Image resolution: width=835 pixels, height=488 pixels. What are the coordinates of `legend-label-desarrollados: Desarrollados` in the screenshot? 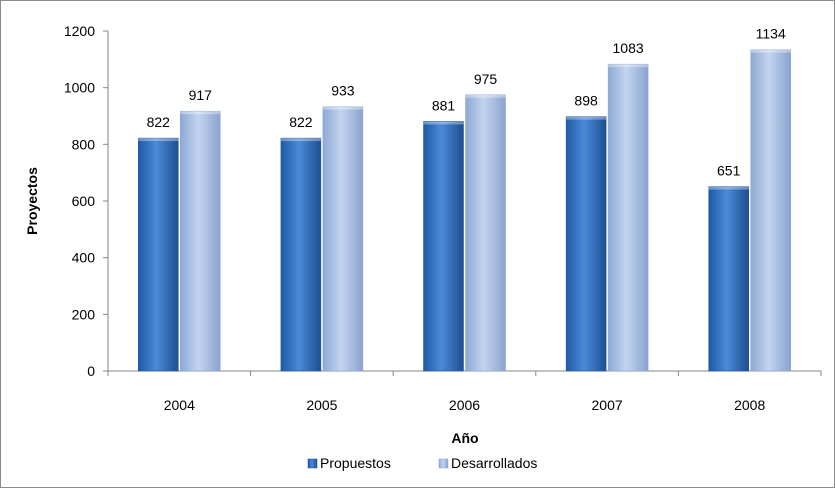 It's located at (494, 463).